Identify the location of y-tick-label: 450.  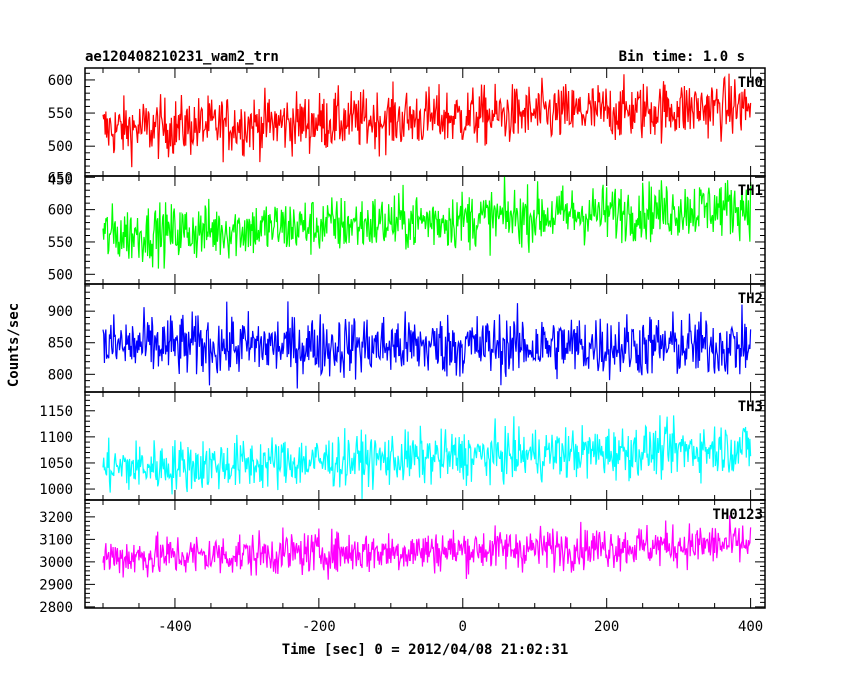
(60, 180).